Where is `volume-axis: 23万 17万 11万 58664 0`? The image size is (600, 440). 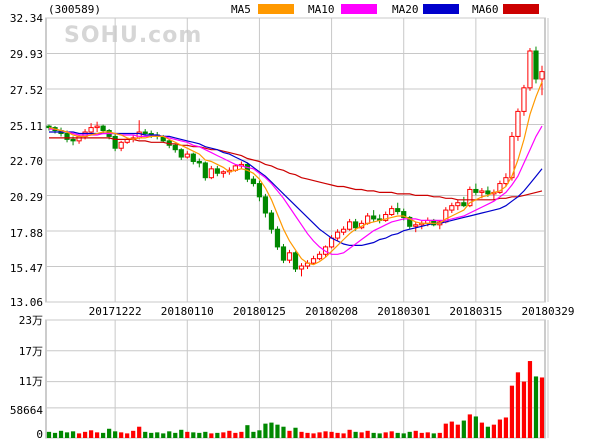
volume-axis: 23万 17万 11万 58664 0 is located at coordinates (26, 377).